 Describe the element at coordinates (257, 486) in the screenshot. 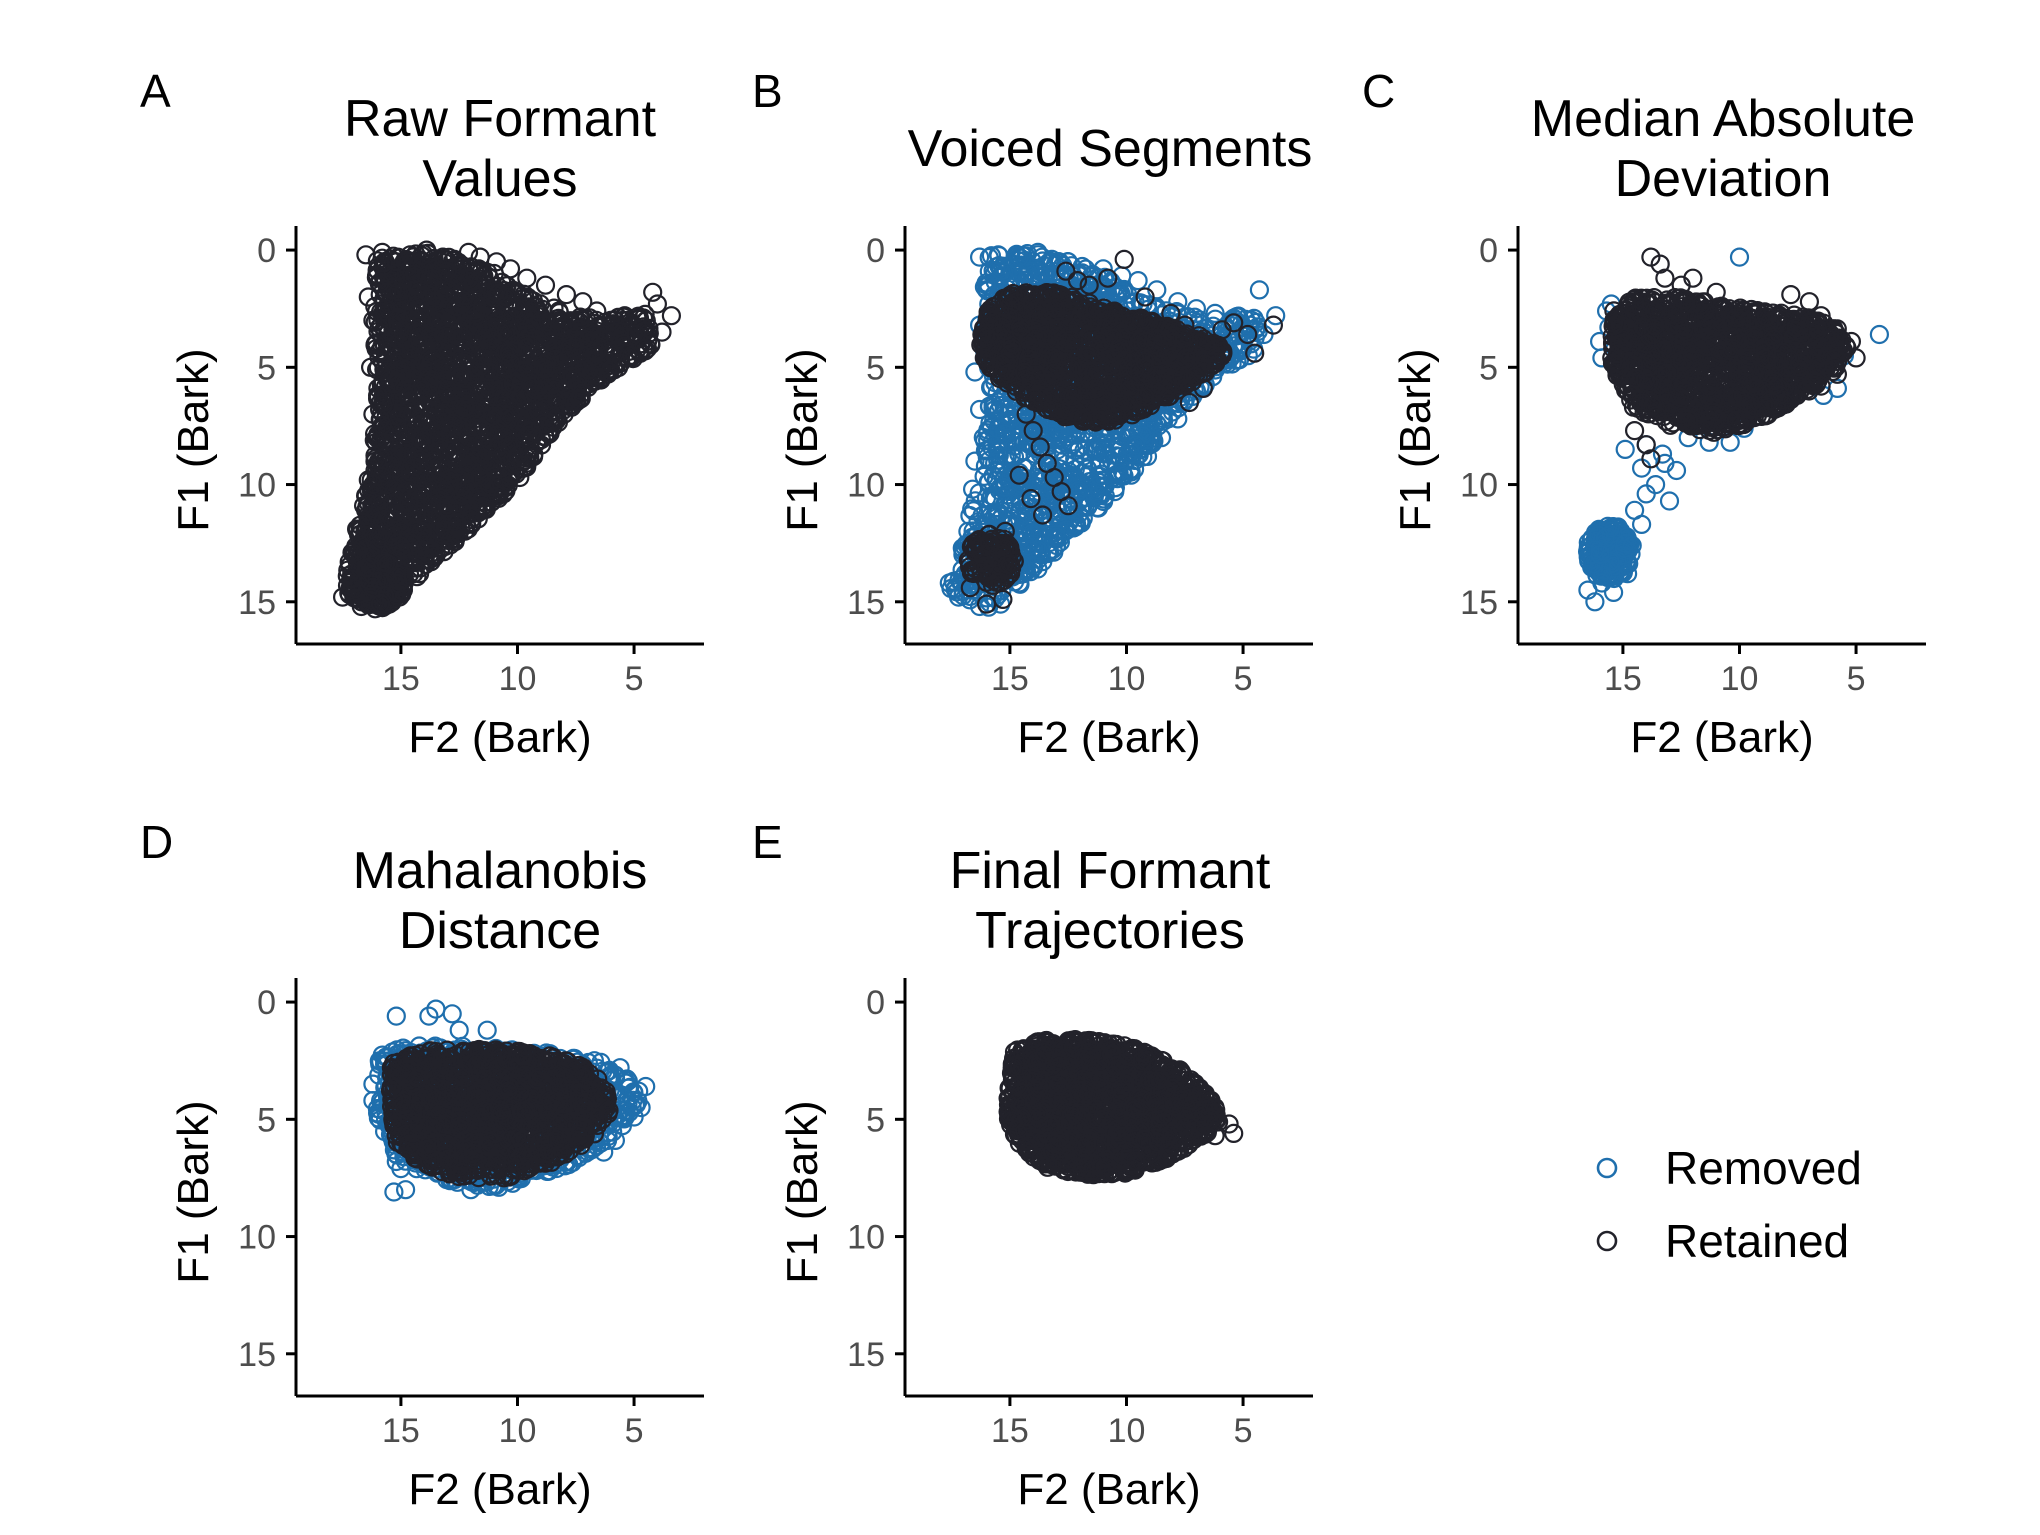

I see `y-tick-label: 10` at that location.